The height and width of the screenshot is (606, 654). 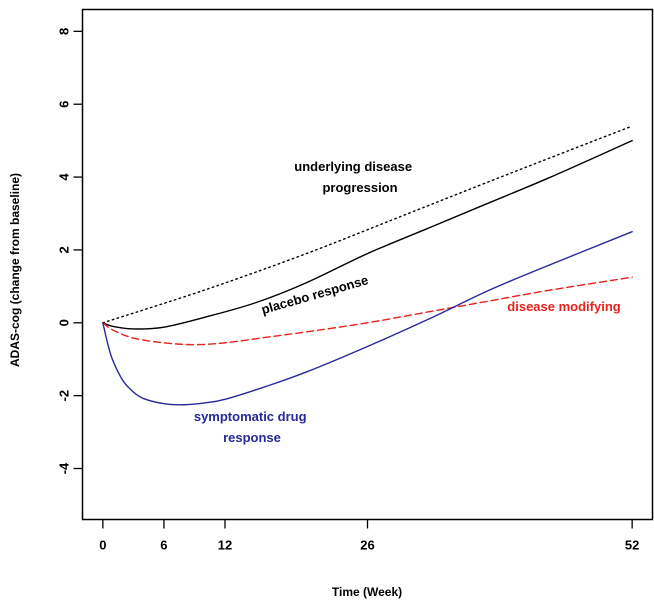 I want to click on annotation-underlying-disease-progression: underlying disease progression, so click(x=354, y=177).